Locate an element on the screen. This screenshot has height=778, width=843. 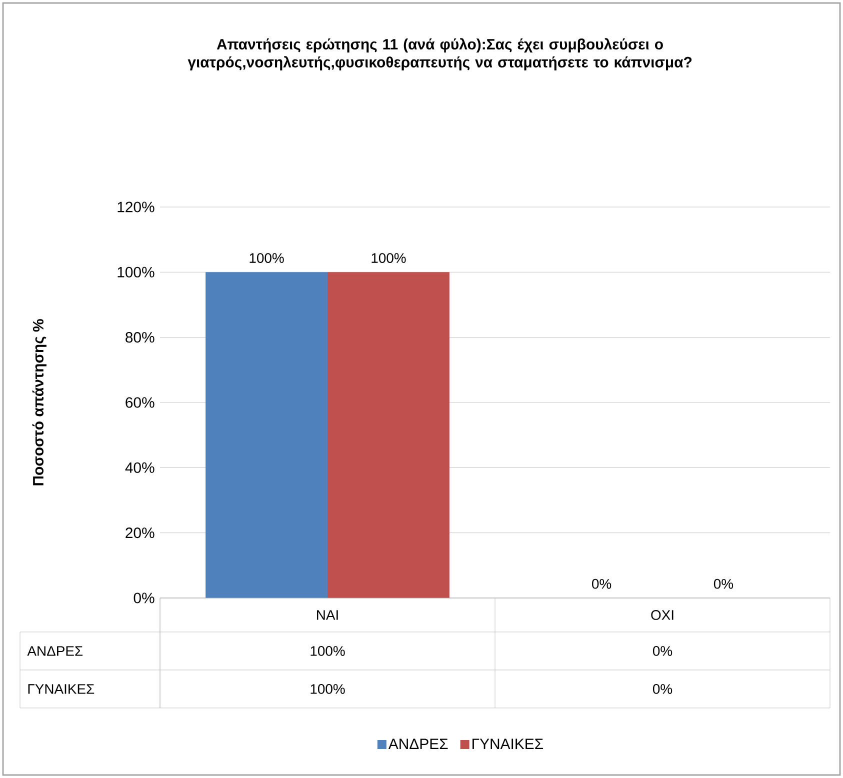
text: ΓΥΝΑΙΚΕΣ is located at coordinates (61, 689).